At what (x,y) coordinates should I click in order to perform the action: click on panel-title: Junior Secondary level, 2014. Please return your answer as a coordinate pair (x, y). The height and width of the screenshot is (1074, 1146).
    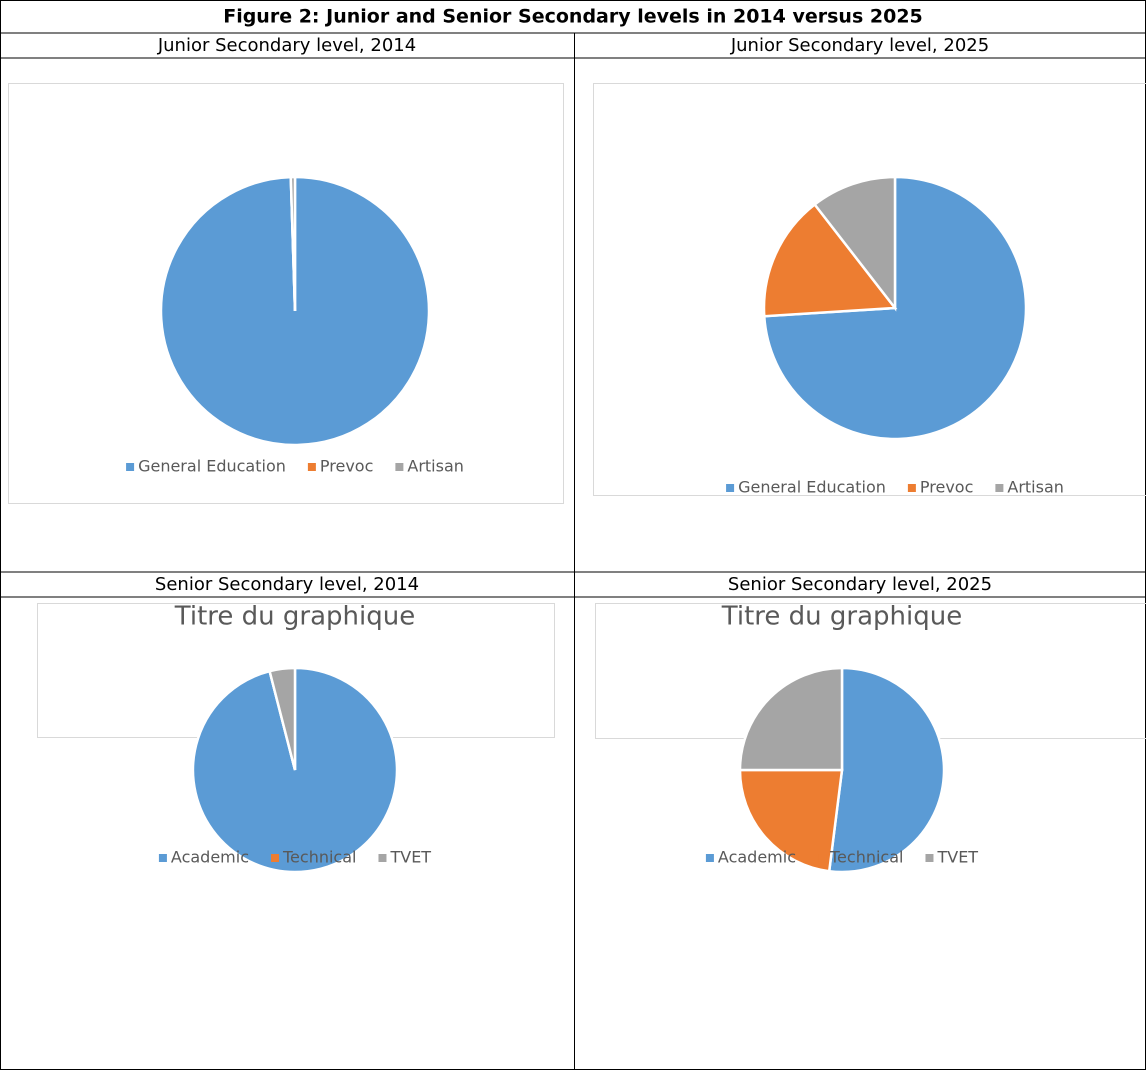
    Looking at the image, I should click on (286, 45).